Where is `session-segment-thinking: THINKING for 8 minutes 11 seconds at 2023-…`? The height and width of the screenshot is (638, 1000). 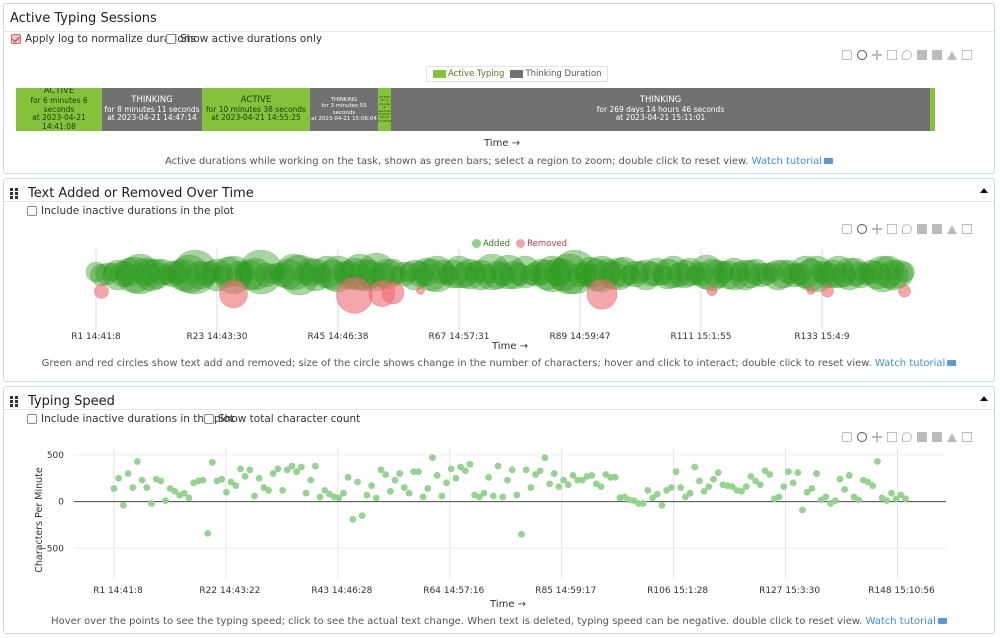
session-segment-thinking: THINKING for 8 minutes 11 seconds at 2023-… is located at coordinates (152, 109).